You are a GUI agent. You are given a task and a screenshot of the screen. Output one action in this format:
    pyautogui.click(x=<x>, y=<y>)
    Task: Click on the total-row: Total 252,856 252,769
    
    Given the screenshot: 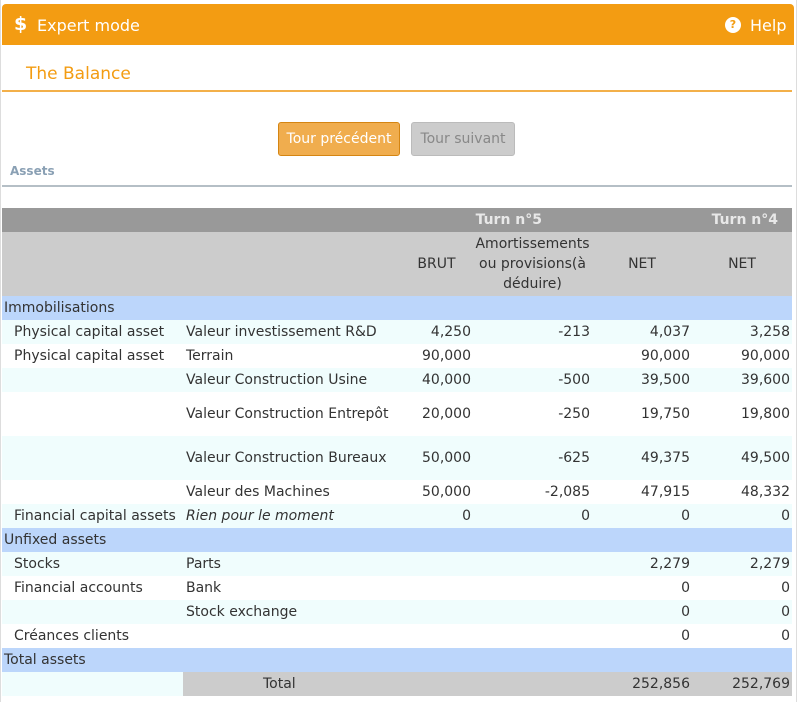 What is the action you would take?
    pyautogui.click(x=397, y=684)
    